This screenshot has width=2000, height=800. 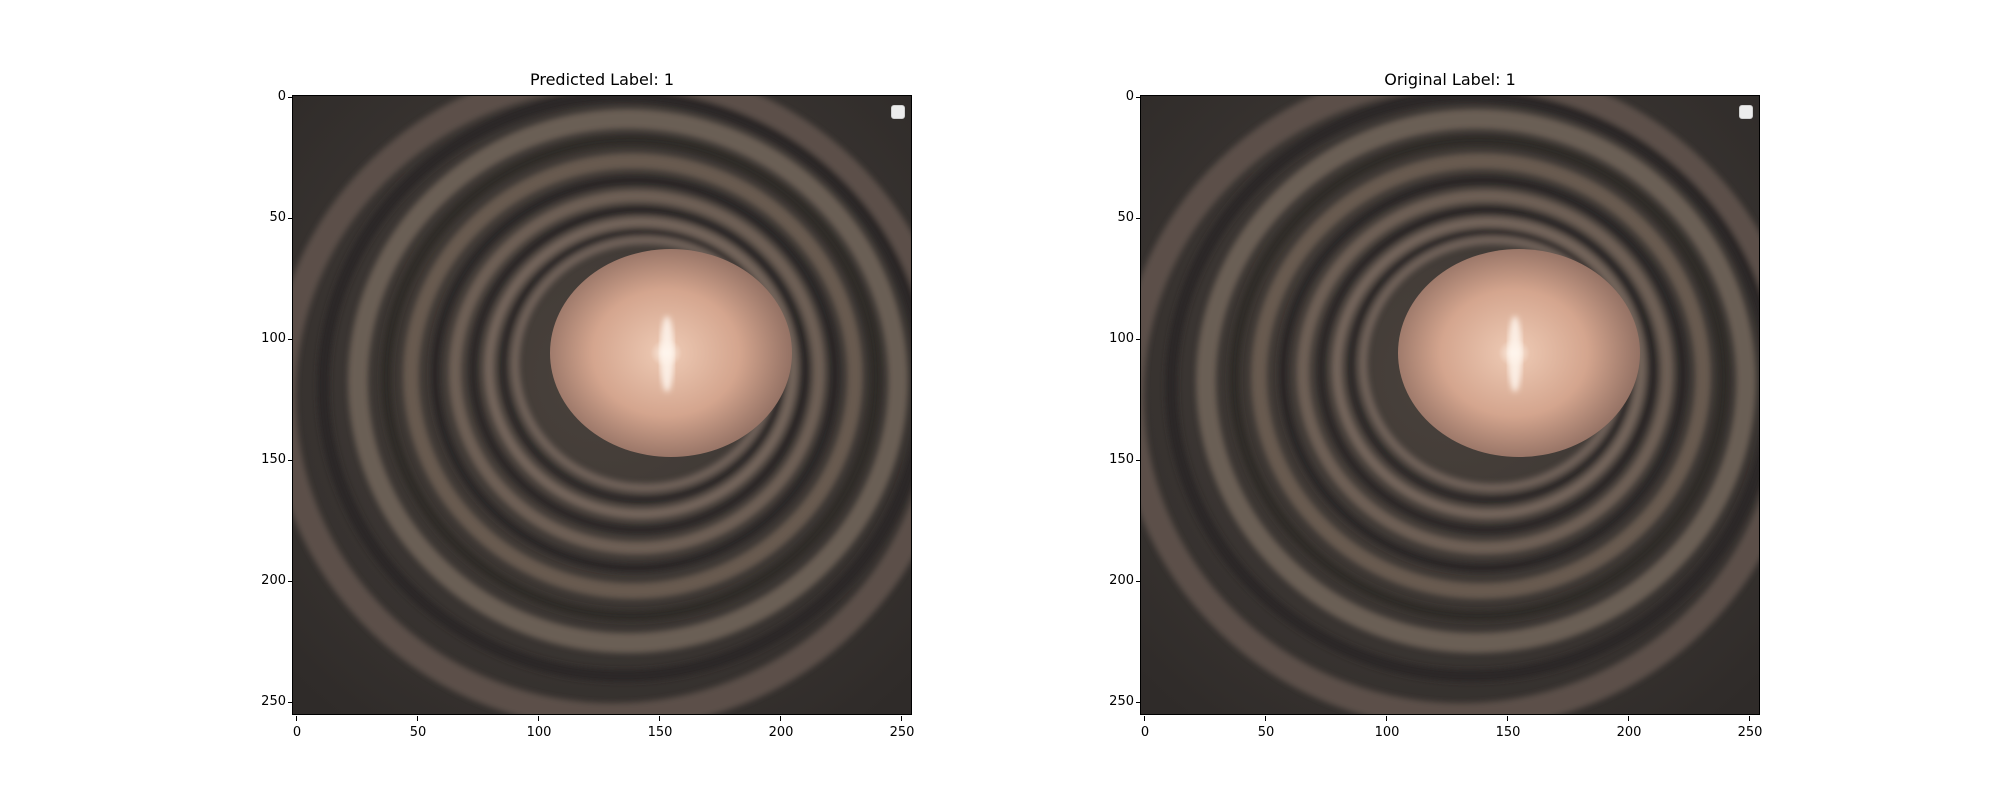 What do you see at coordinates (1450, 79) in the screenshot?
I see `panel-title: Original Label: 1` at bounding box center [1450, 79].